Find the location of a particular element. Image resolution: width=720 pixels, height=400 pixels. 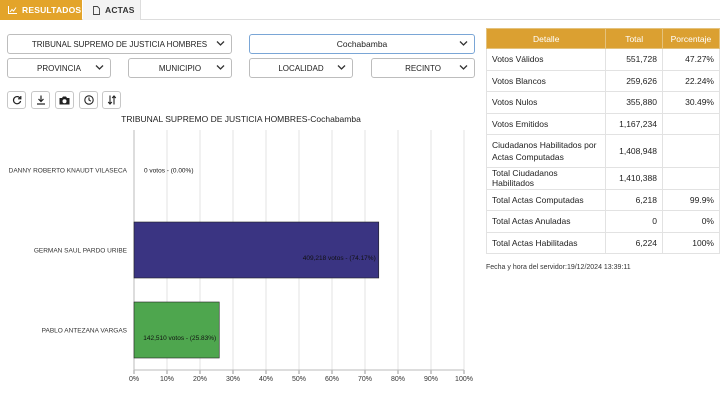

table-row: Total Ciudadanos Habilitados 1,410,388 is located at coordinates (602, 178).